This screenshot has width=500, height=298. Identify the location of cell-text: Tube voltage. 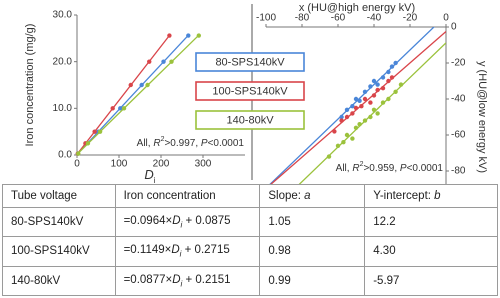
(44, 196).